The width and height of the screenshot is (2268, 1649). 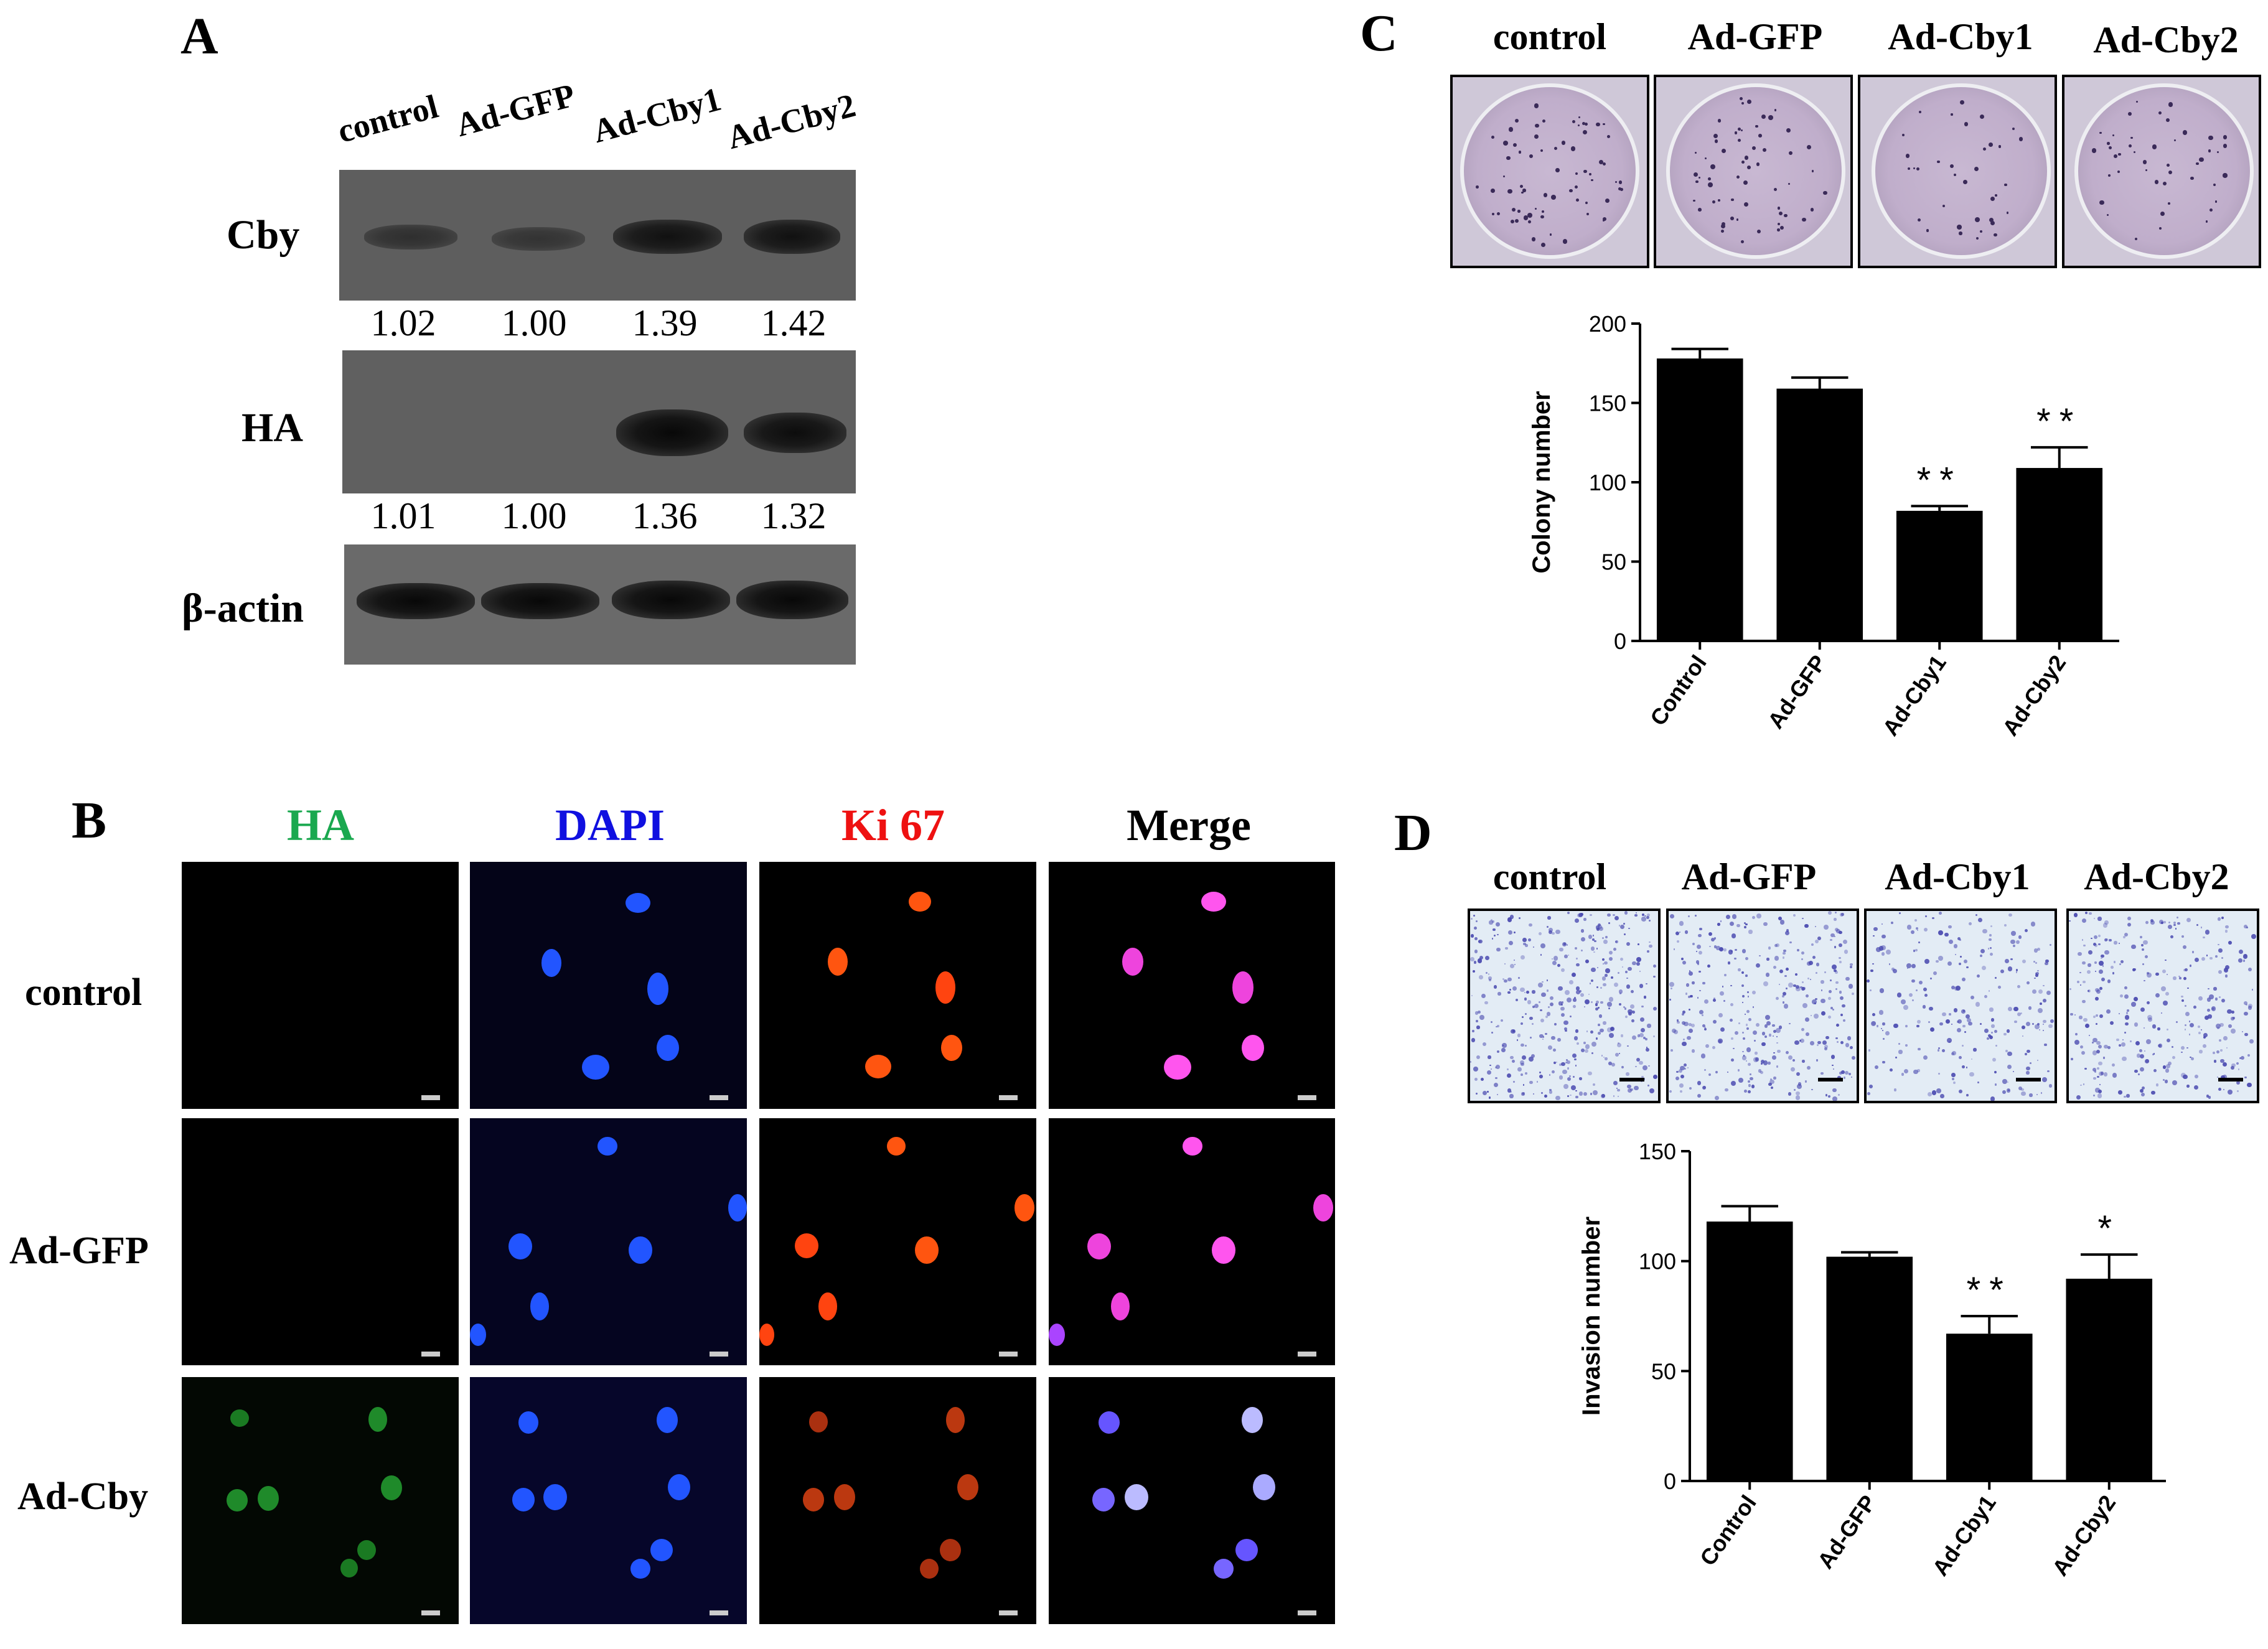 I want to click on if-row-label-ad-gfp: Ad-GFP, so click(x=79, y=1251).